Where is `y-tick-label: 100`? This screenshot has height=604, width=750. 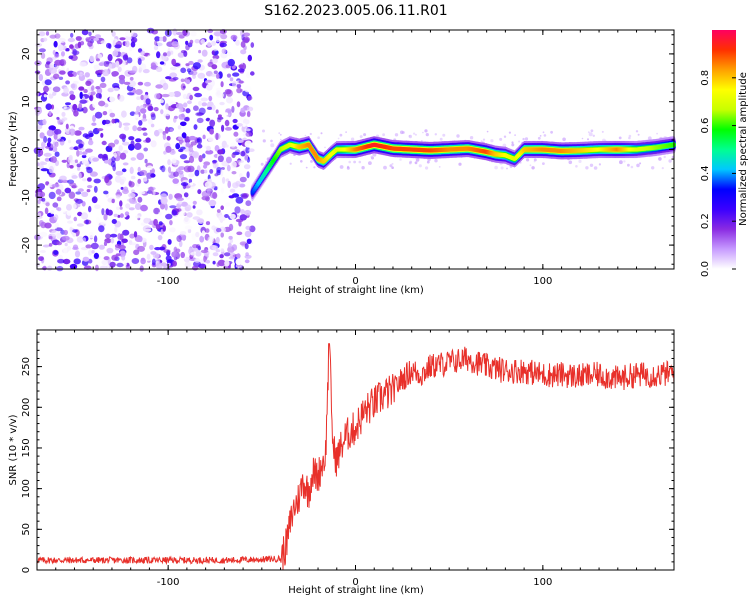 y-tick-label: 100 is located at coordinates (26, 488).